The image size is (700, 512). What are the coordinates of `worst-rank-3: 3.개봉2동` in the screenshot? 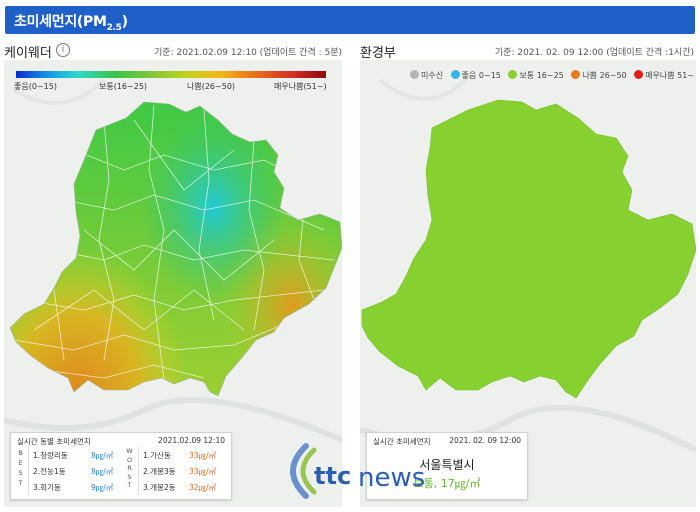 It's located at (159, 487).